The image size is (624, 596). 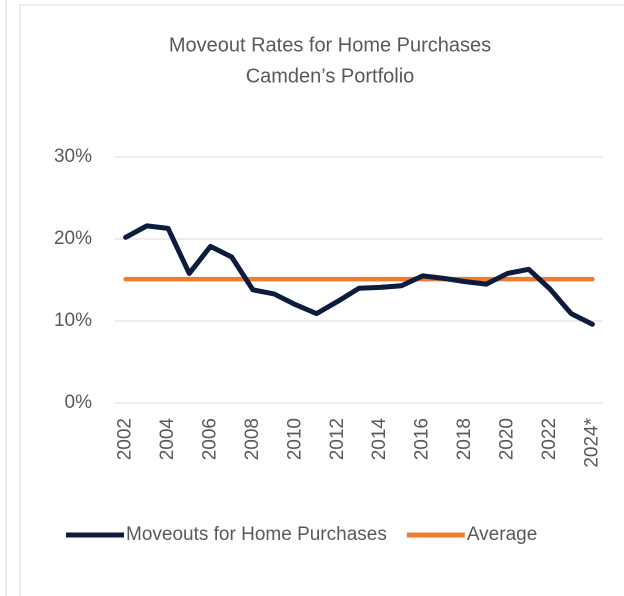 What do you see at coordinates (73, 320) in the screenshot?
I see `y-tick-label: 10%` at bounding box center [73, 320].